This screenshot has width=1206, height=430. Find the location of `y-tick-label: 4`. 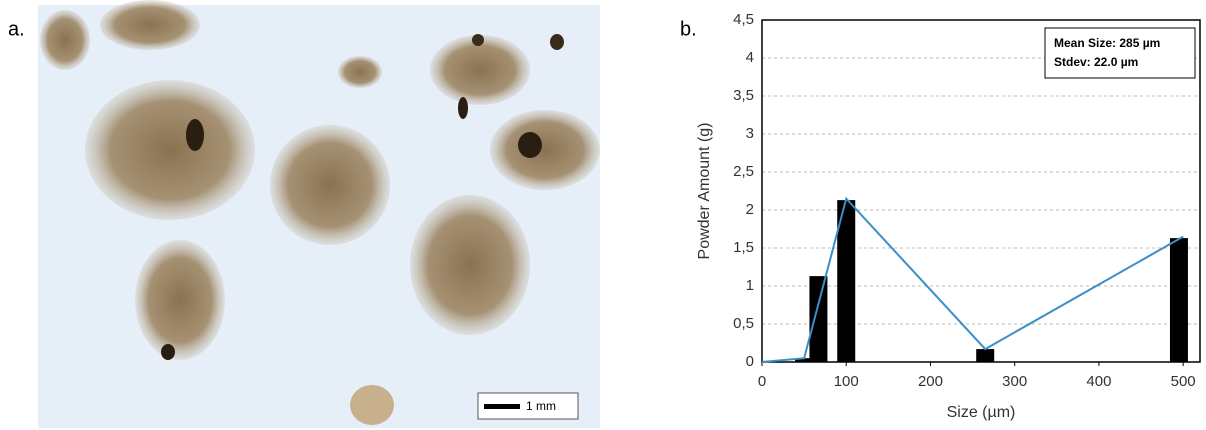

y-tick-label: 4 is located at coordinates (750, 57).